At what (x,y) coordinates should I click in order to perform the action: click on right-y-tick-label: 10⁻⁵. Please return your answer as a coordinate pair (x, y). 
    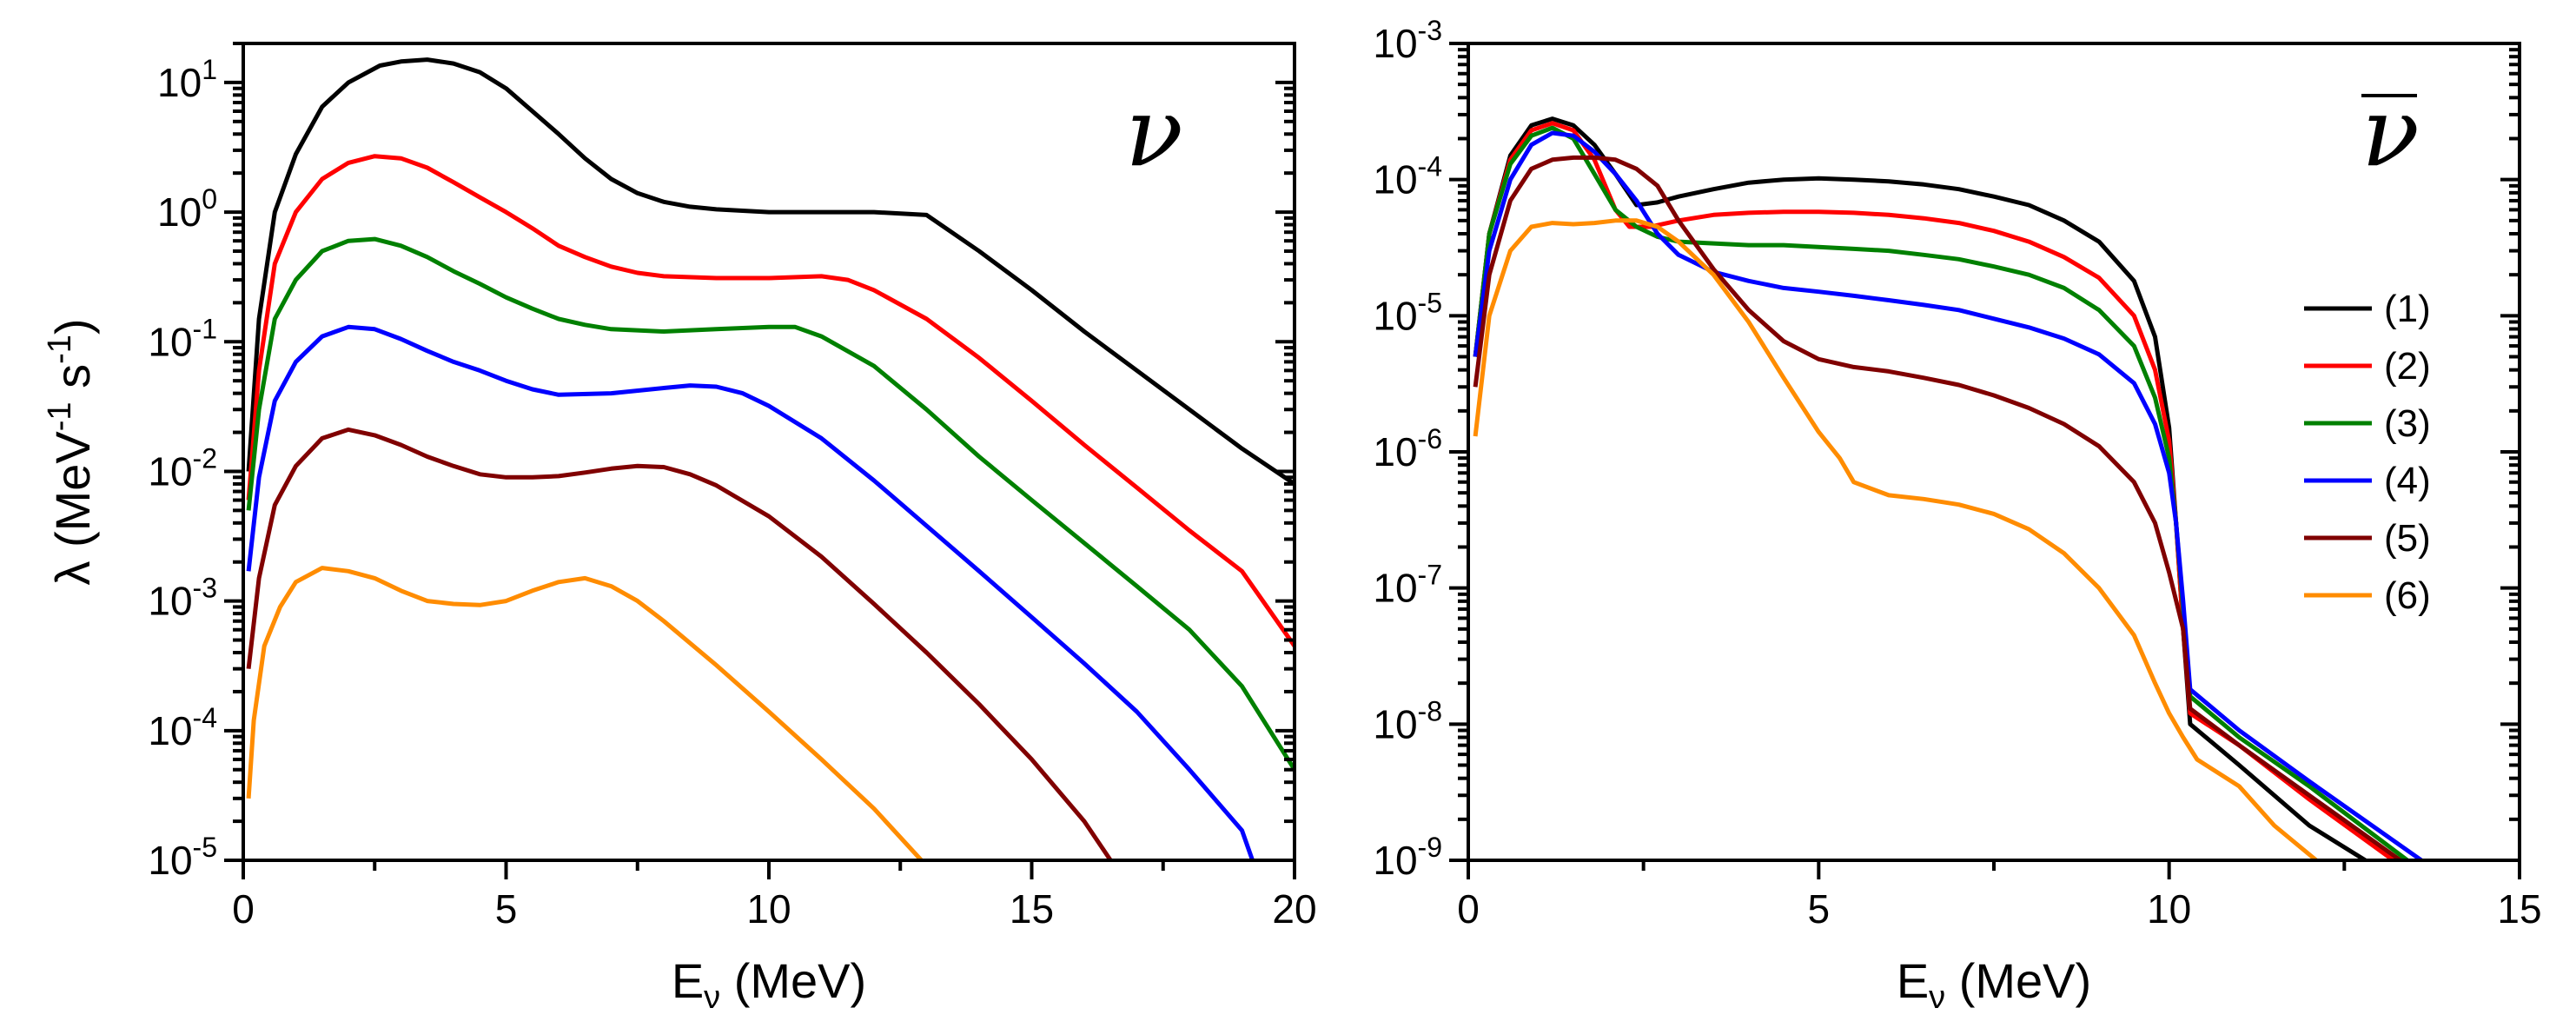
    Looking at the image, I should click on (1407, 312).